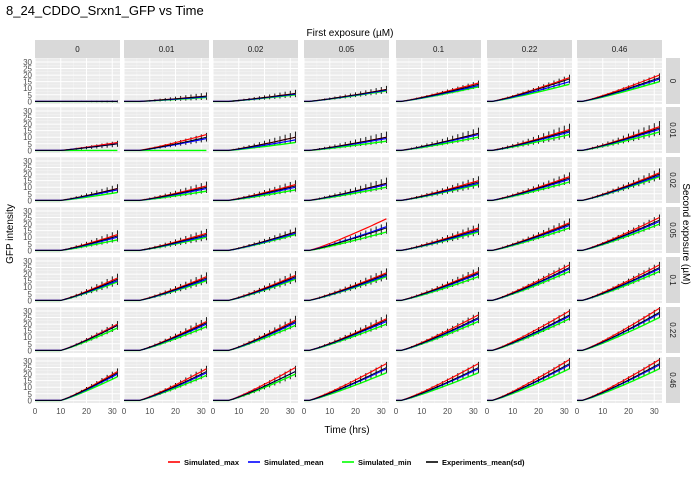 Image resolution: width=700 pixels, height=480 pixels. I want to click on legend-label: Simulated_max, so click(212, 462).